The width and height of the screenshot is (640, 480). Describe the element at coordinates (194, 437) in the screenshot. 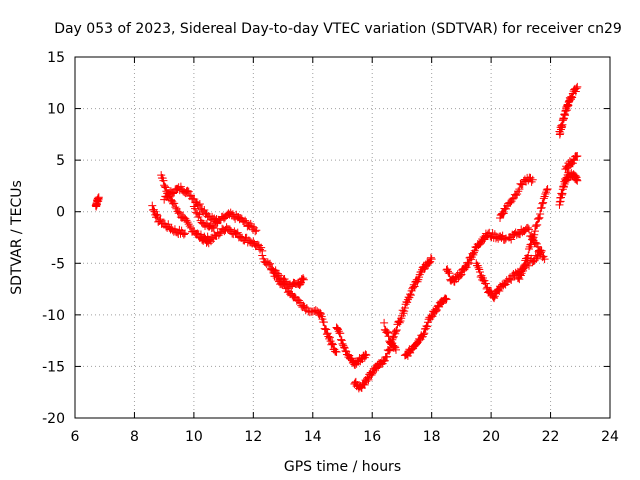

I see `x-tick-label: 10` at that location.